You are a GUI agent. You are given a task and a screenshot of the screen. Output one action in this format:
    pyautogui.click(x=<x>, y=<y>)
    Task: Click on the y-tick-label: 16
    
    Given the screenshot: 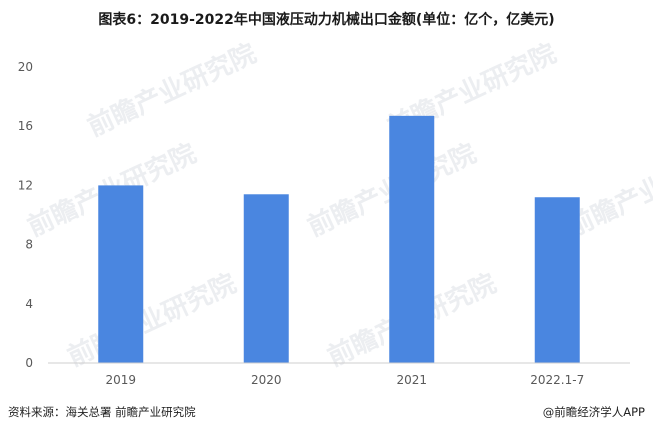 What is the action you would take?
    pyautogui.click(x=25, y=126)
    